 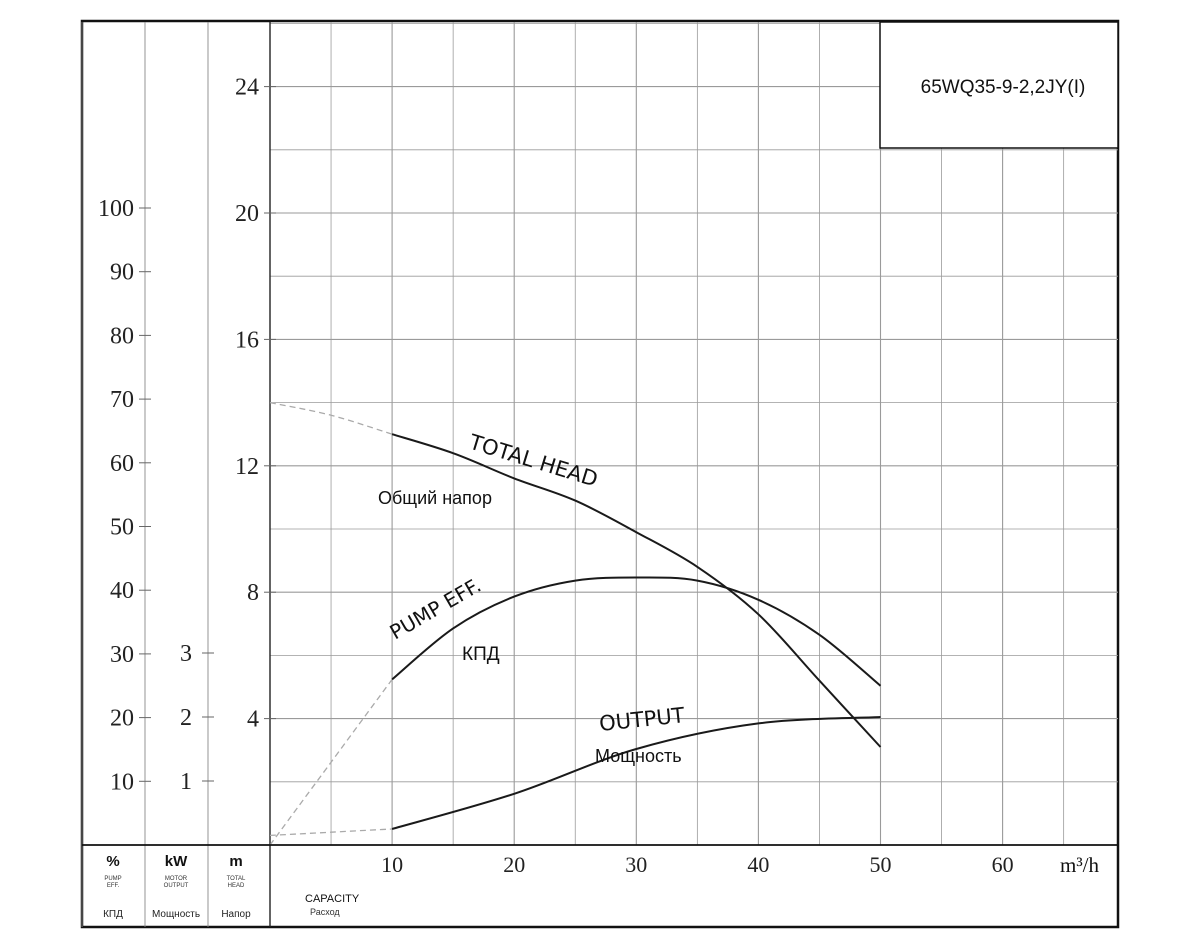 I want to click on percent-unit: %, so click(x=112, y=861).